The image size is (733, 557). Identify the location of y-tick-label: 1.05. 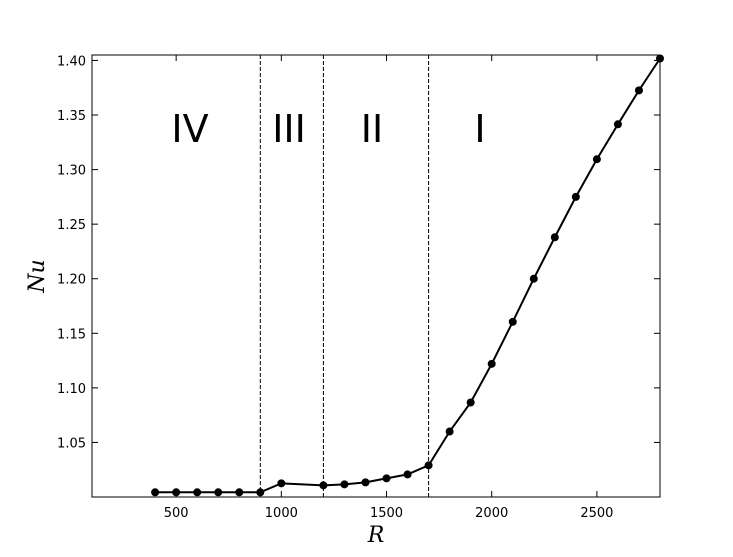
(71, 443).